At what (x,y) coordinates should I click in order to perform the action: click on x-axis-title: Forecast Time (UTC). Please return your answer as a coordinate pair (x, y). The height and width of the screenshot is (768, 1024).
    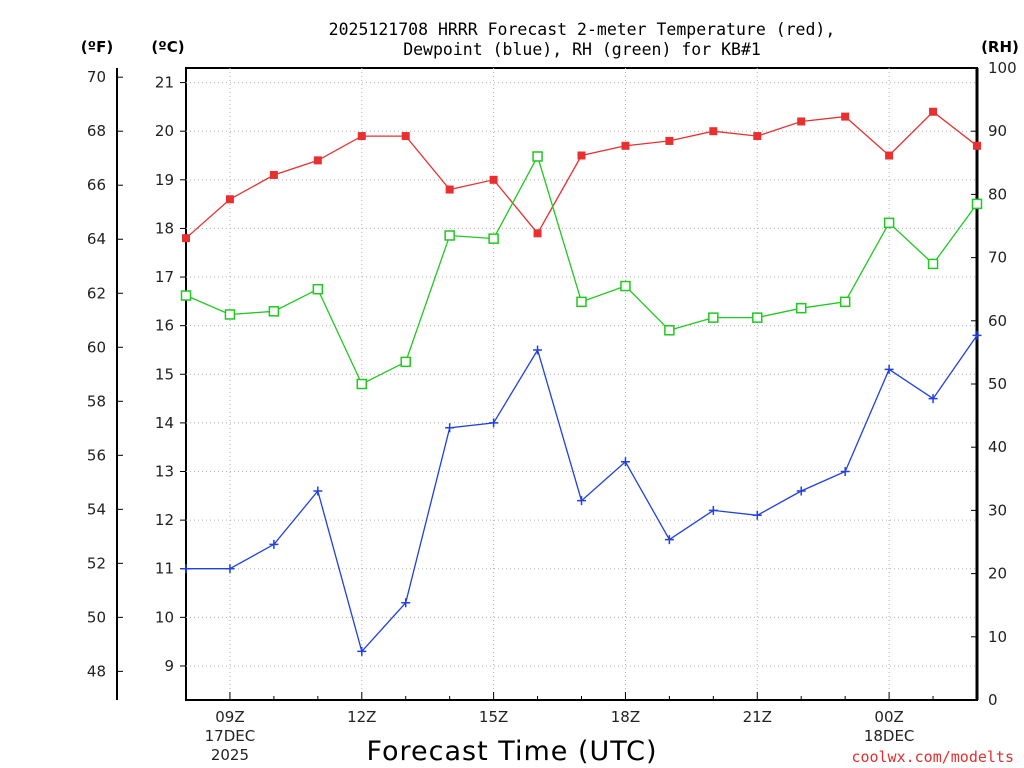
    Looking at the image, I should click on (511, 751).